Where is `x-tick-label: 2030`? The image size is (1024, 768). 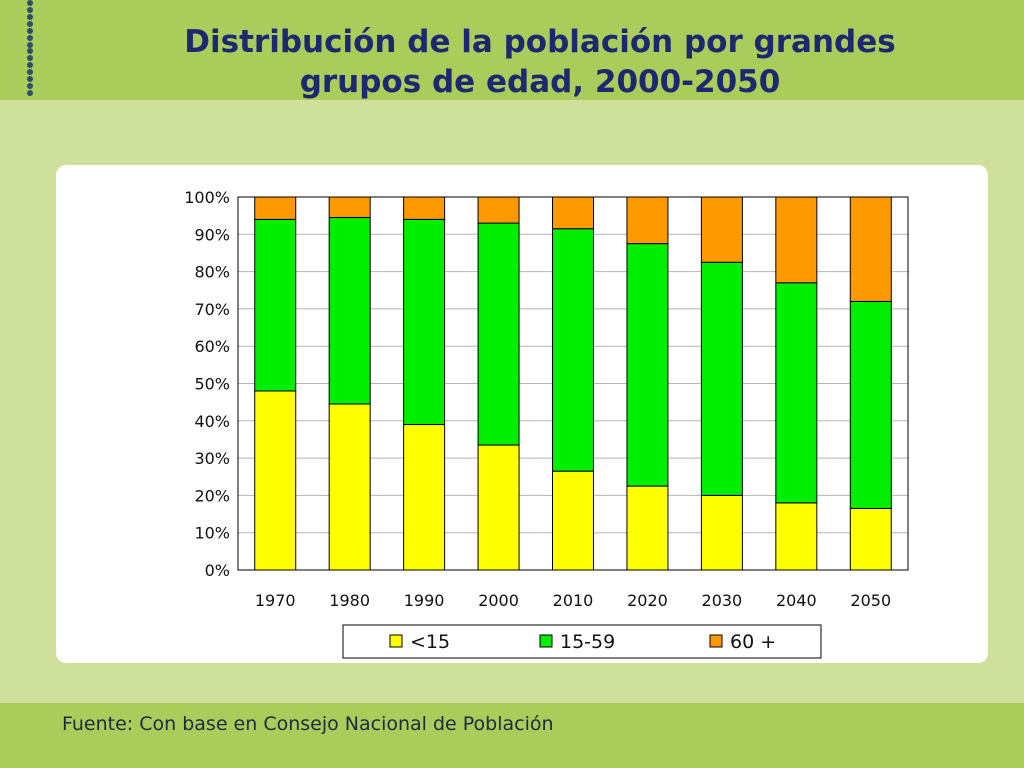
x-tick-label: 2030 is located at coordinates (722, 600).